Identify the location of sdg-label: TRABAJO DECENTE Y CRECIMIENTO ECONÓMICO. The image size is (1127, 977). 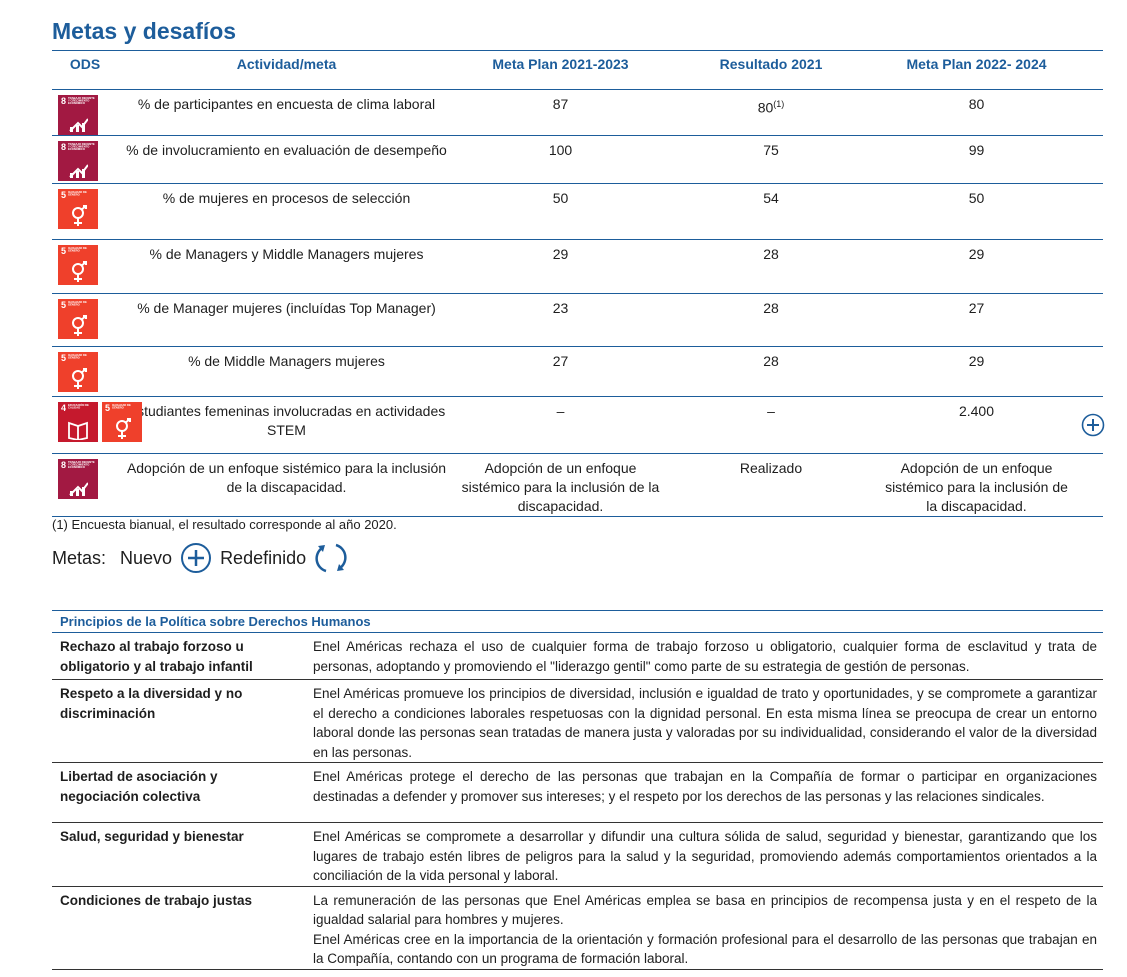
(81, 101).